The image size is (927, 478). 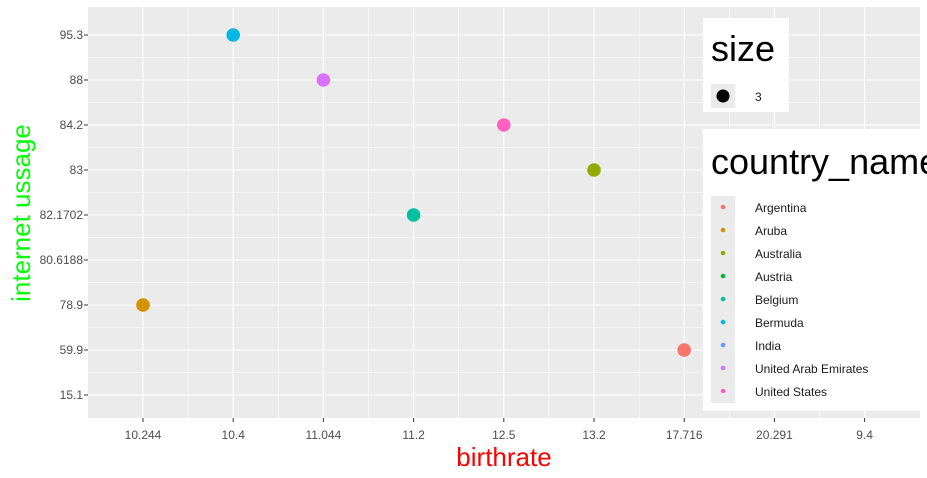 What do you see at coordinates (77, 80) in the screenshot?
I see `y-tick-label: 88` at bounding box center [77, 80].